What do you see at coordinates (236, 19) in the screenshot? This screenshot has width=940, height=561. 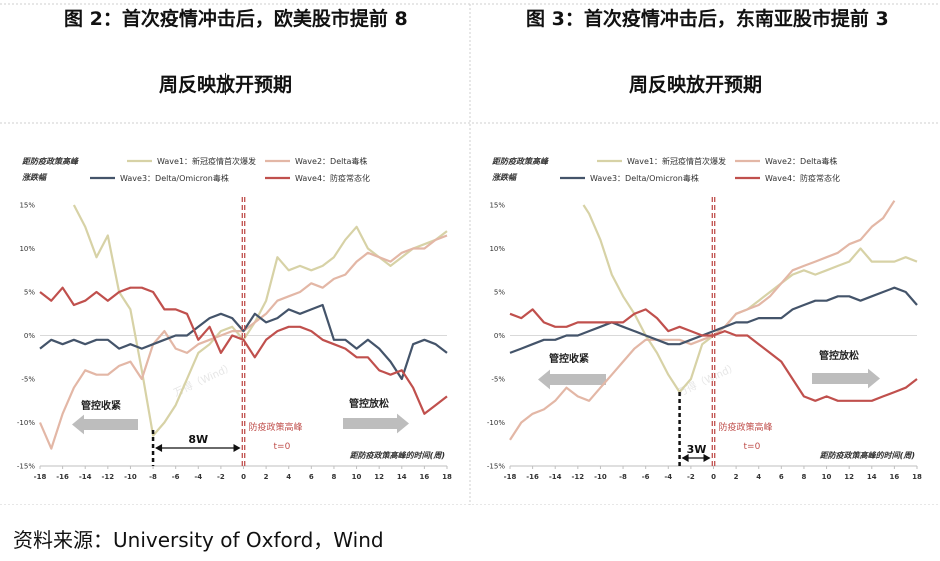 I see `figure-2-title-line1: 图 2：首次疫情冲击后，欧美股市提前 8` at bounding box center [236, 19].